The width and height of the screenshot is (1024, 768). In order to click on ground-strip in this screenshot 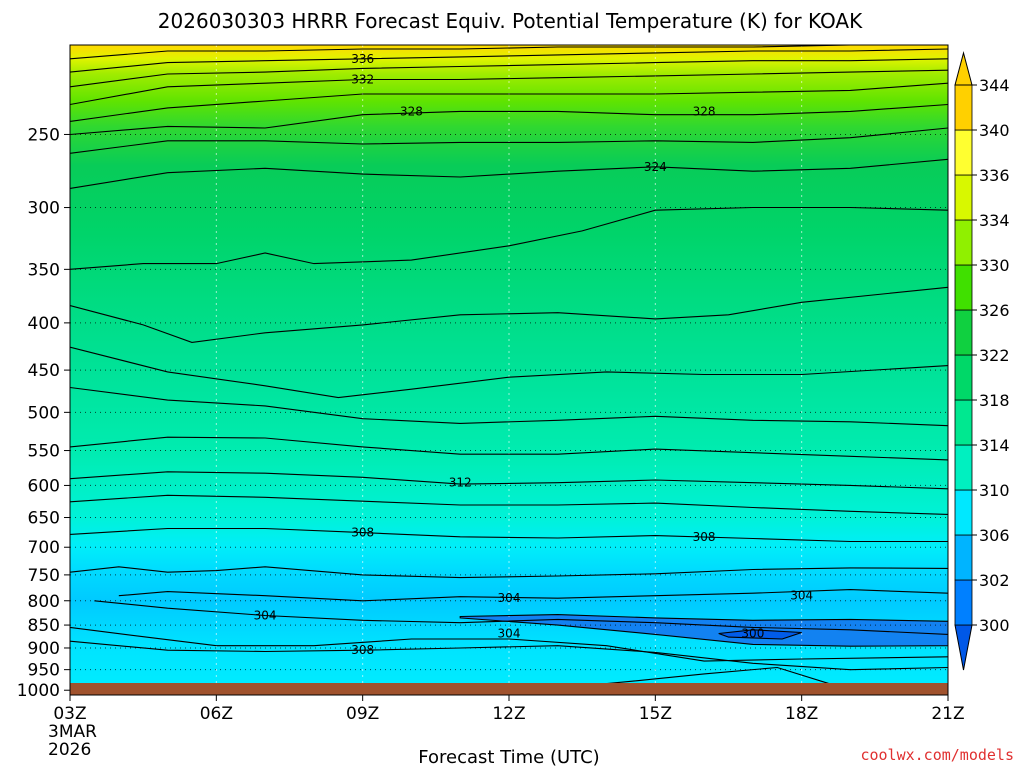, I will do `click(509, 689)`.